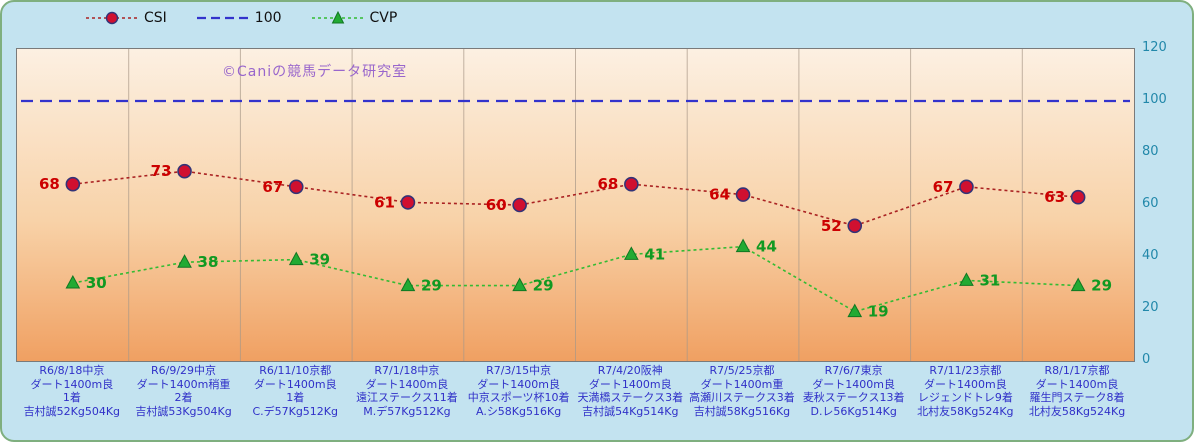 The image size is (1194, 442). Describe the element at coordinates (1154, 99) in the screenshot. I see `y-axis-tick: 100` at that location.